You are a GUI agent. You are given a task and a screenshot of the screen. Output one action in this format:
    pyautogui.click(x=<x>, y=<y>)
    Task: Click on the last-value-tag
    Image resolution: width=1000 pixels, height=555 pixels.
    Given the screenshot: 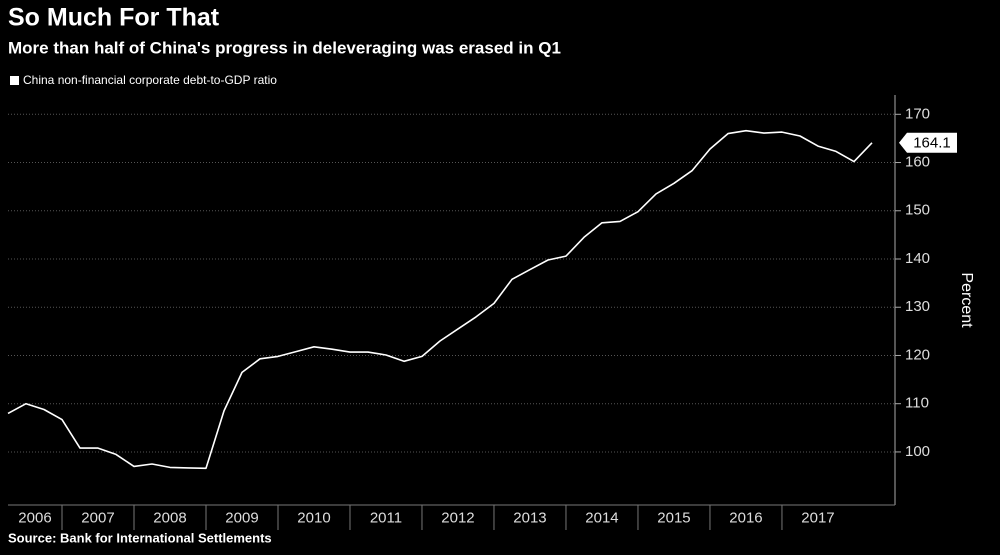 What is the action you would take?
    pyautogui.click(x=928, y=142)
    